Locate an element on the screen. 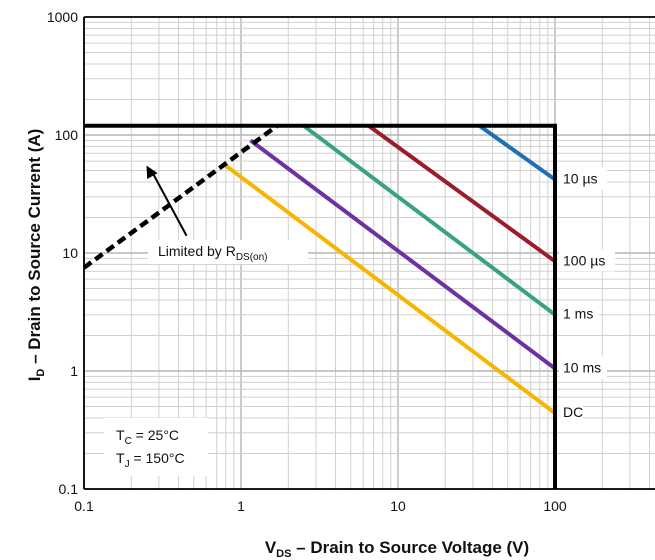 Image resolution: width=655 pixels, height=560 pixels. annotations: Limited by RDS(on) TC = 25°C TJ = 150°C is located at coordinates (206, 358).